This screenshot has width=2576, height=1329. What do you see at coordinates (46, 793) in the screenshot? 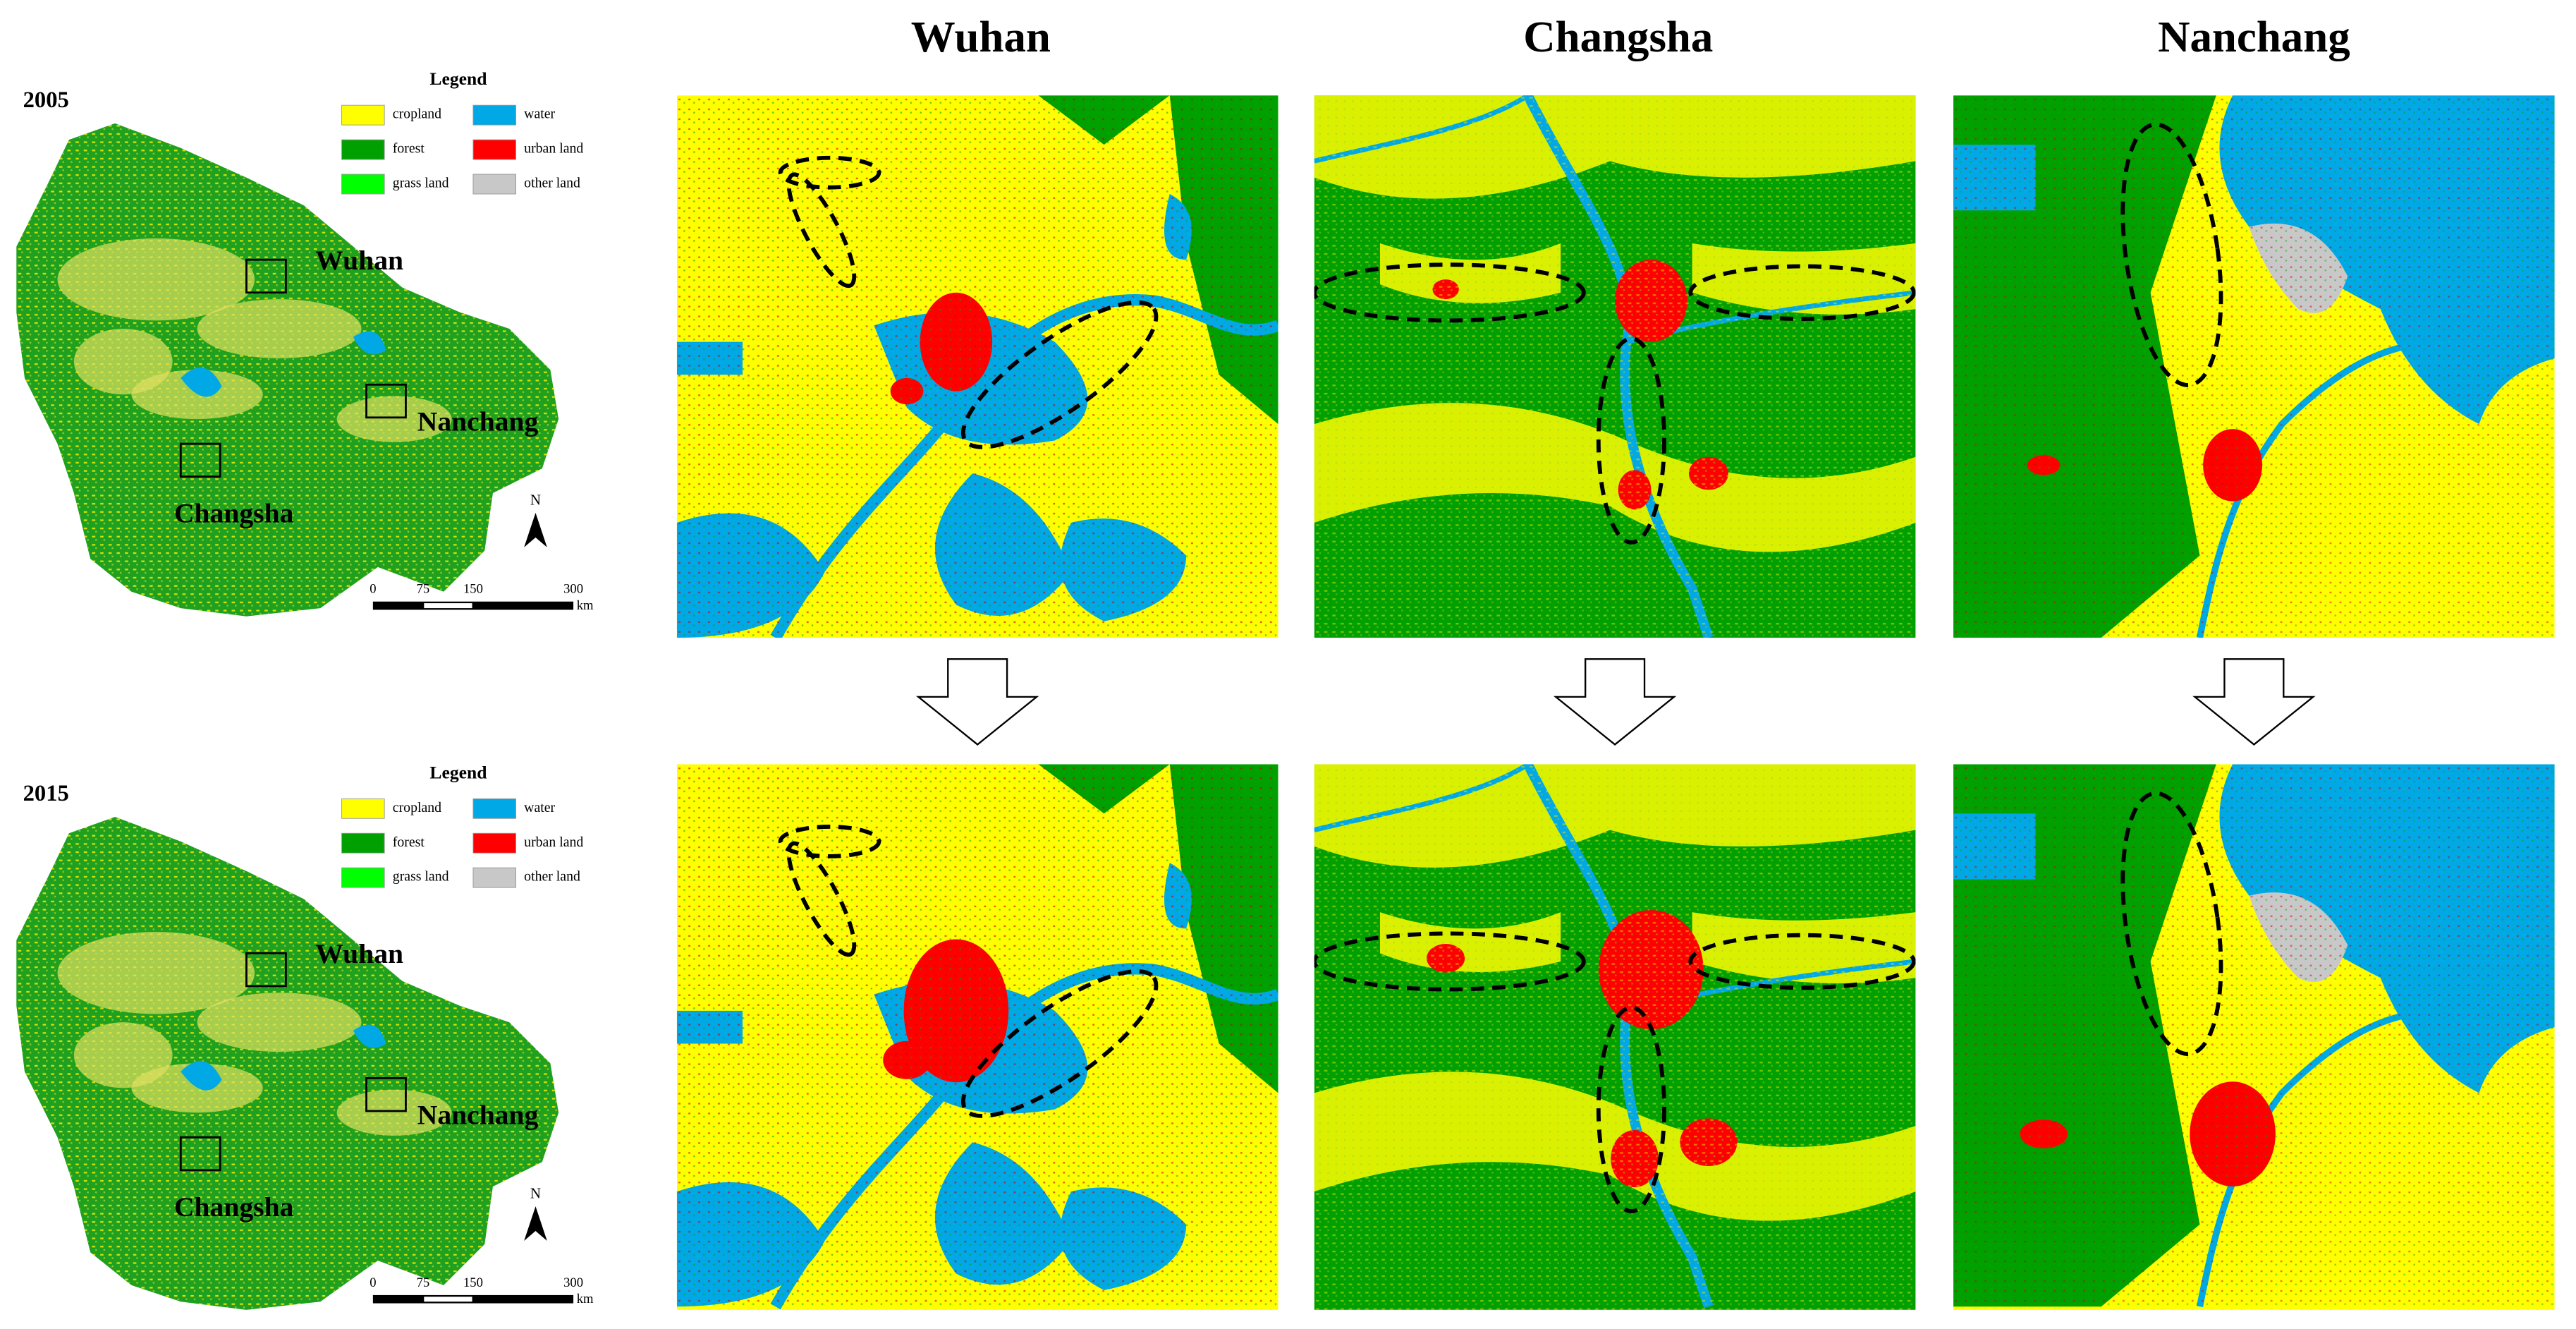
I see `year-label: 2015` at bounding box center [46, 793].